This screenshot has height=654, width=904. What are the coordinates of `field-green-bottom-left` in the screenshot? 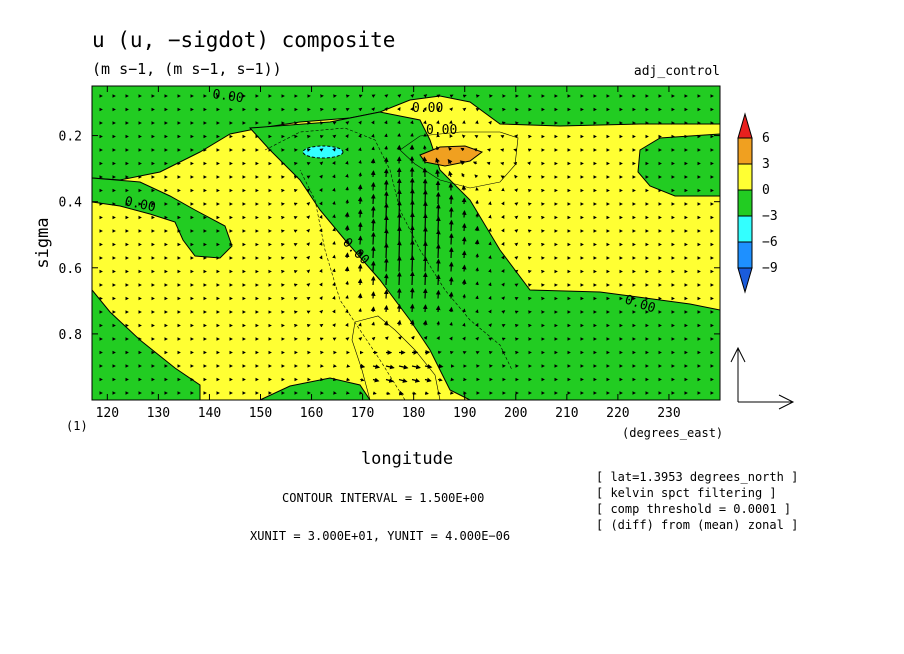 It's located at (146, 344).